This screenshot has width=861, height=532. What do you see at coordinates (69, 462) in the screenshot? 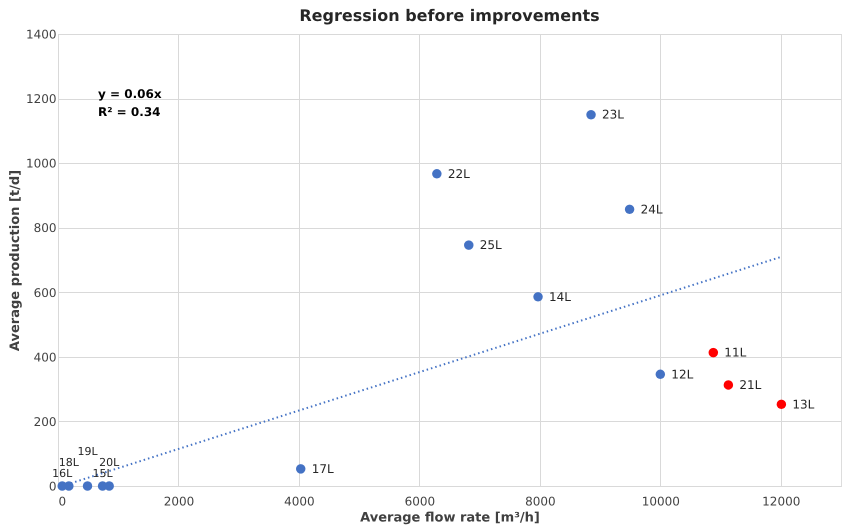
I see `annotation: 18L` at bounding box center [69, 462].